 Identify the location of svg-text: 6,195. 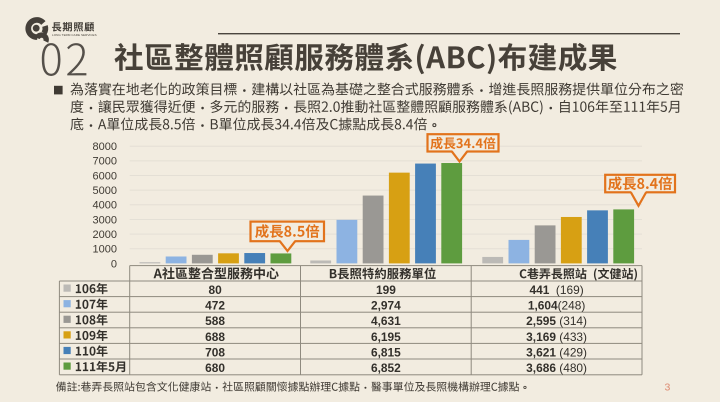
(386, 337).